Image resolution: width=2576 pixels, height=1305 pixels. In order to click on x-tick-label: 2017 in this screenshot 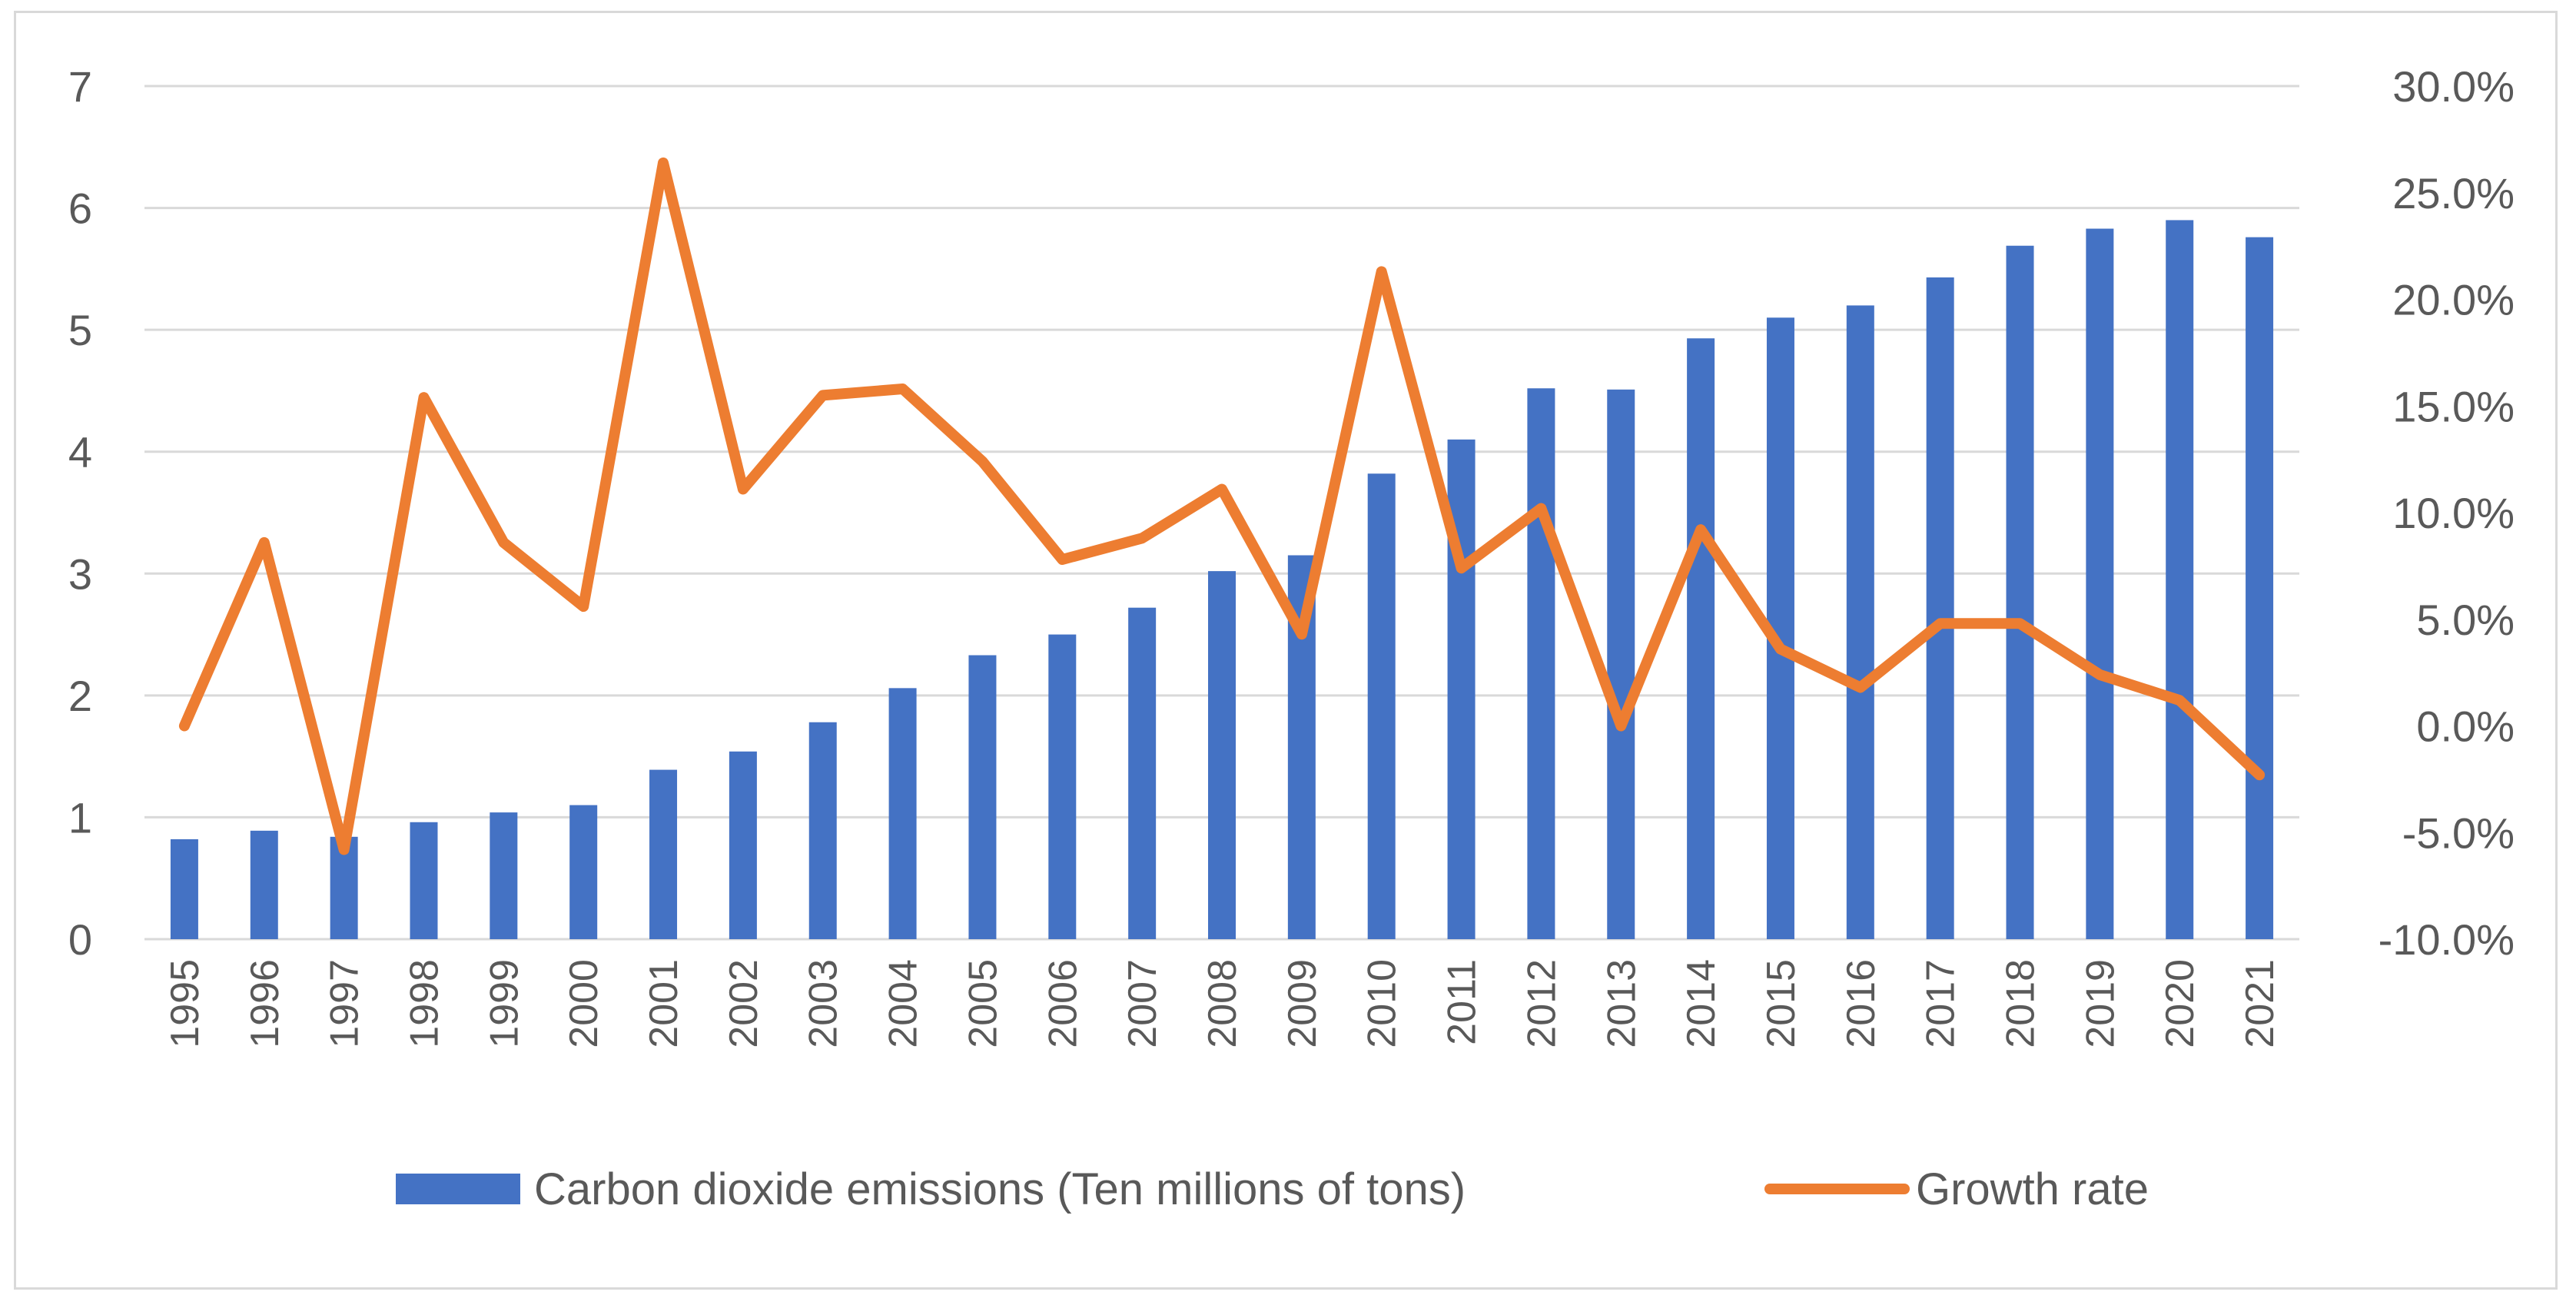, I will do `click(1941, 1003)`.